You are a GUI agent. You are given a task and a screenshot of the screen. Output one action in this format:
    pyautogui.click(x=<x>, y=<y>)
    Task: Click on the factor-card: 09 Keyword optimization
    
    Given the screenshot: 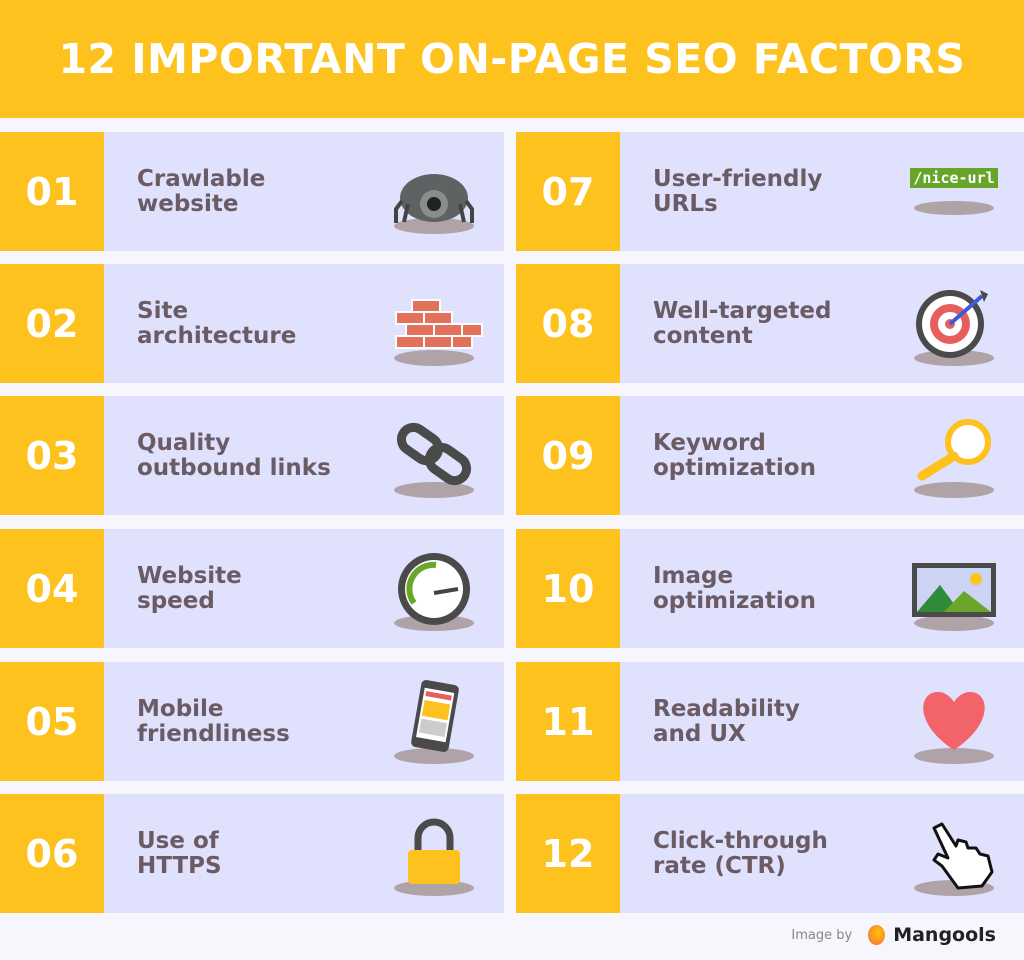 What is the action you would take?
    pyautogui.click(x=770, y=455)
    